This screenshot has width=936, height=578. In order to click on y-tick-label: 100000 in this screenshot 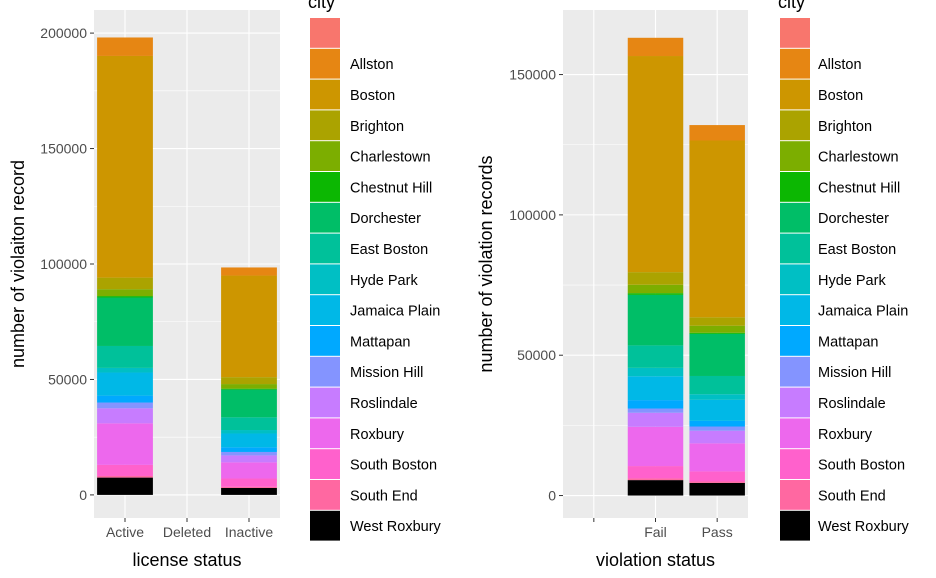, I will do `click(63, 264)`.